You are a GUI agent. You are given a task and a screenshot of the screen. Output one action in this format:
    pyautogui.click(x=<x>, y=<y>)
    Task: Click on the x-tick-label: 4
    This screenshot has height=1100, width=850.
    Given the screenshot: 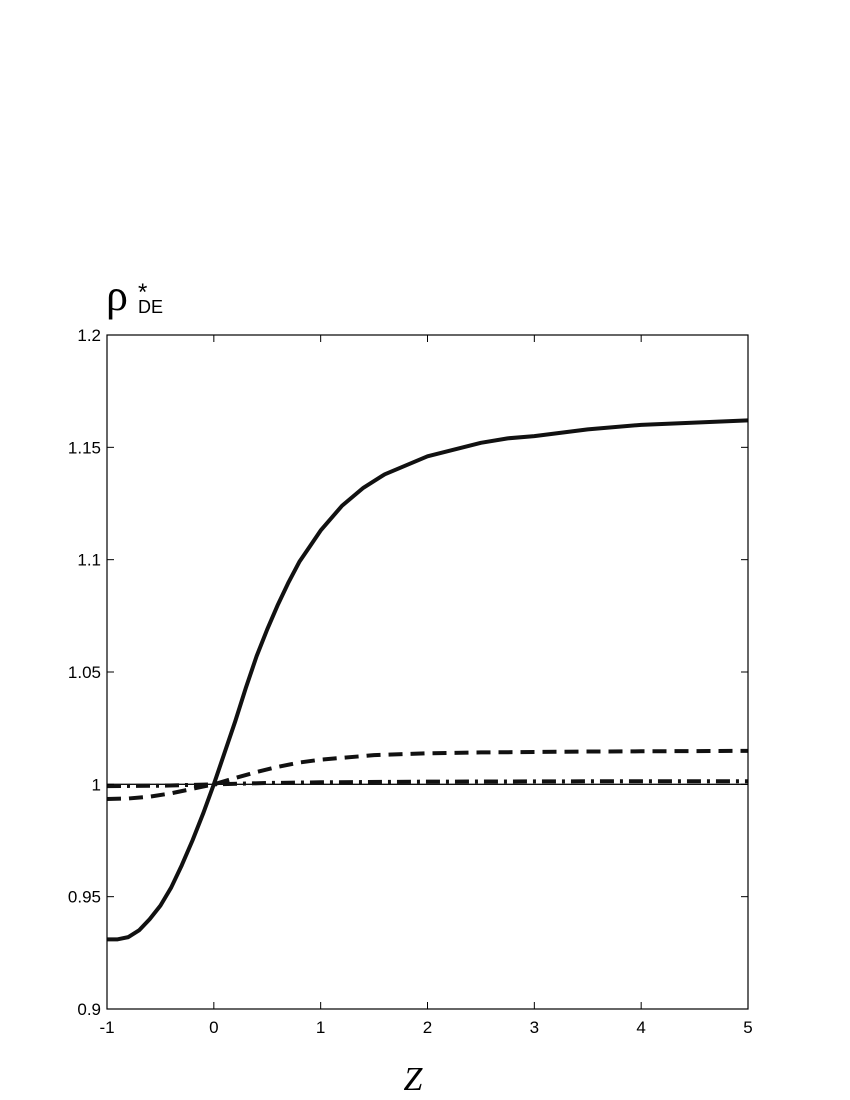 What is the action you would take?
    pyautogui.click(x=640, y=1027)
    